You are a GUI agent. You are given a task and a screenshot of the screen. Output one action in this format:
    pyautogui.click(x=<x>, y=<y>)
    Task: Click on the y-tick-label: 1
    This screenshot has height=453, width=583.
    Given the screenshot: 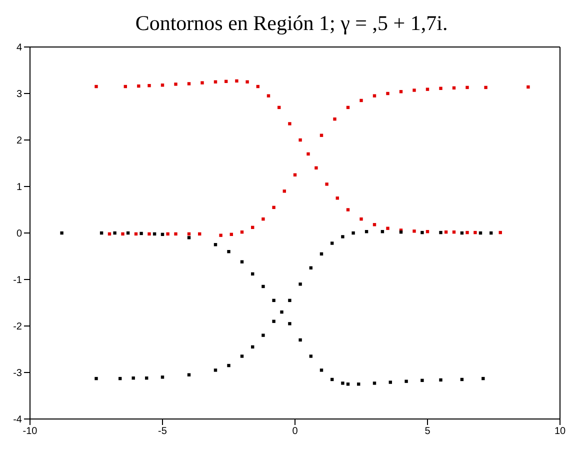 What is the action you would take?
    pyautogui.click(x=19, y=188)
    